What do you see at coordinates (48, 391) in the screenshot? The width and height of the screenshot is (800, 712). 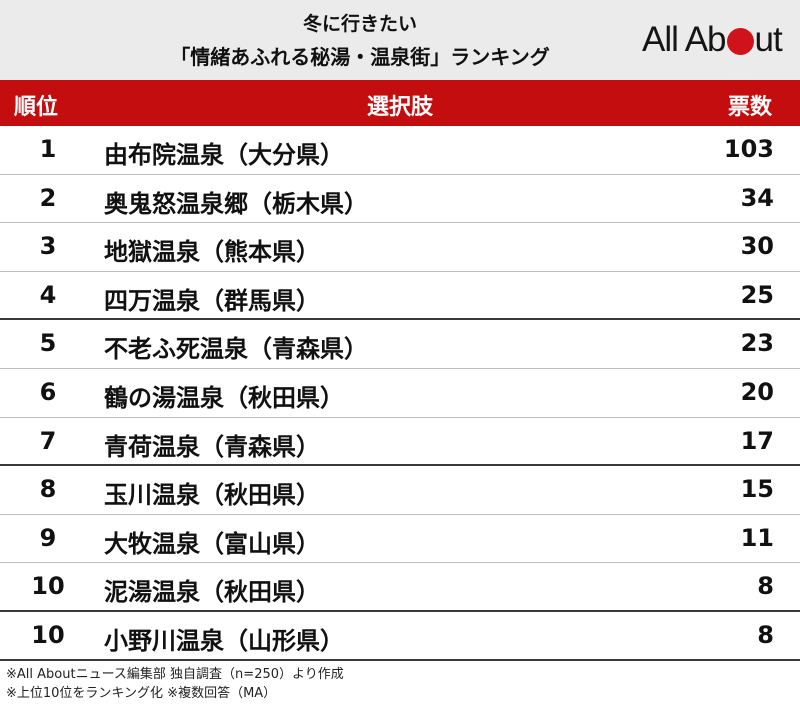 I see `row-rank: 6` at bounding box center [48, 391].